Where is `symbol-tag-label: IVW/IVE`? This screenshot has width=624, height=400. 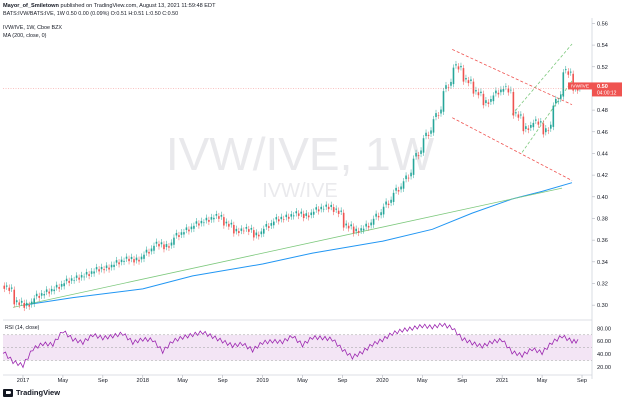
symbol-tag-label: IVW/IVE is located at coordinates (580, 87).